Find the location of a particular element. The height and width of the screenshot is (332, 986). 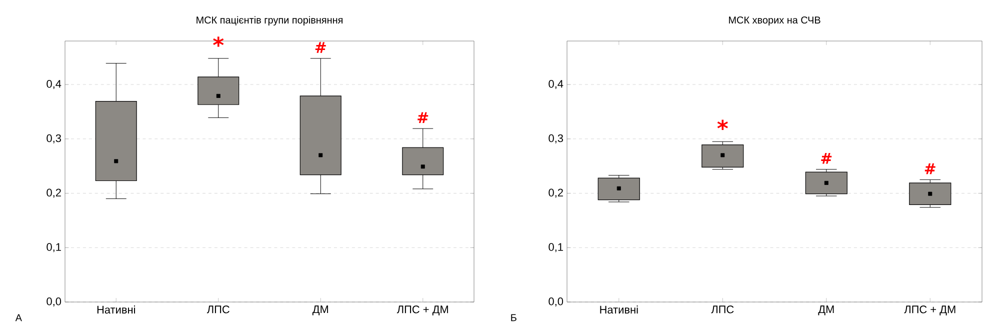

chart-title: МСК хворих на СЧВ is located at coordinates (774, 21).